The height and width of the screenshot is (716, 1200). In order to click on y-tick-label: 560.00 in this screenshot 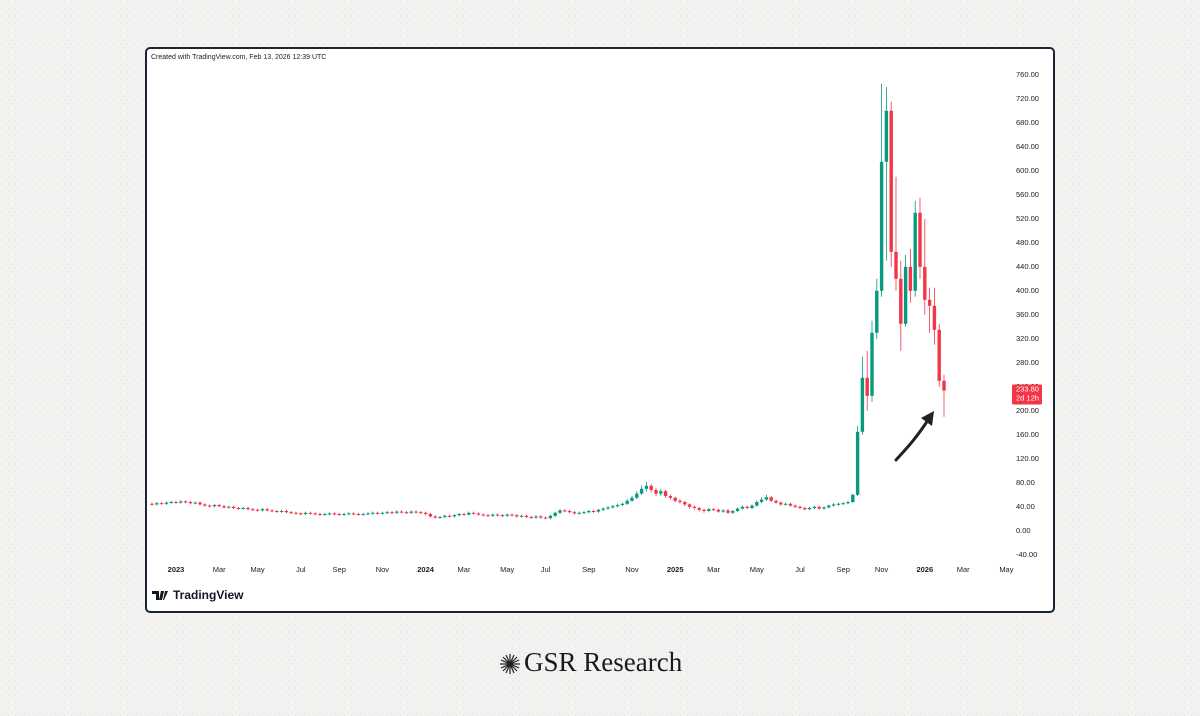, I will do `click(1027, 194)`.